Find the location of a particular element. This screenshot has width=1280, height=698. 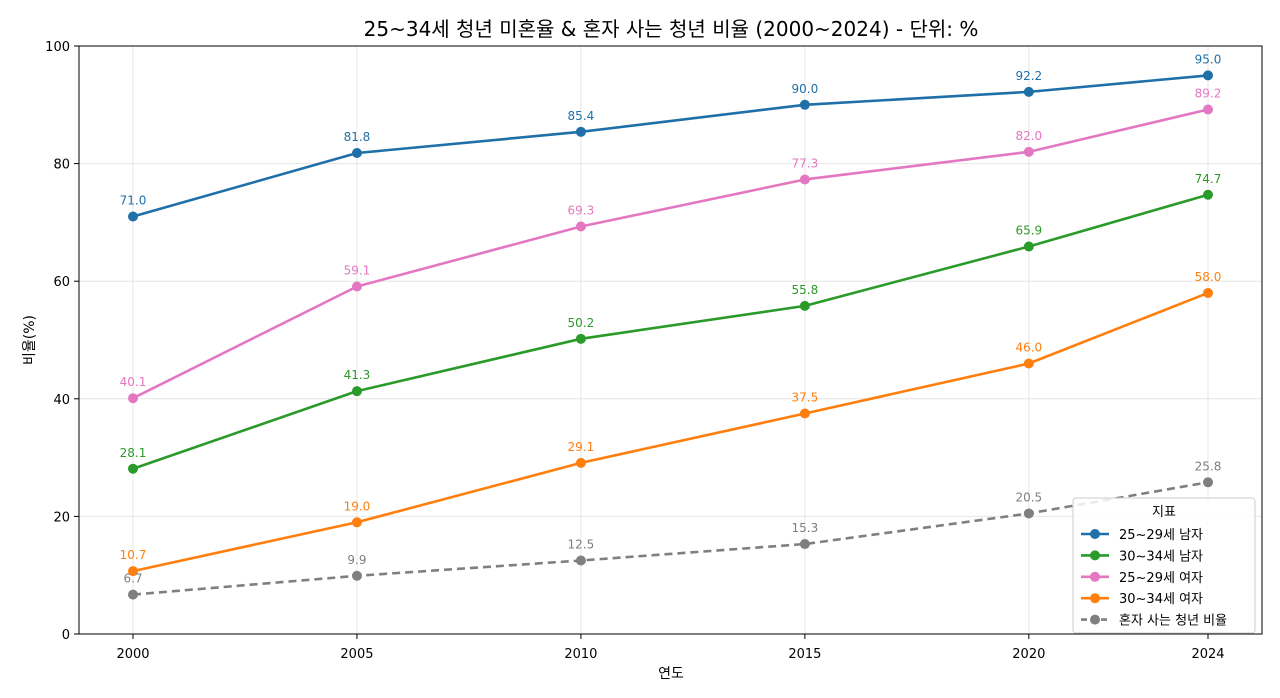

data-label: 90.0 is located at coordinates (805, 89).